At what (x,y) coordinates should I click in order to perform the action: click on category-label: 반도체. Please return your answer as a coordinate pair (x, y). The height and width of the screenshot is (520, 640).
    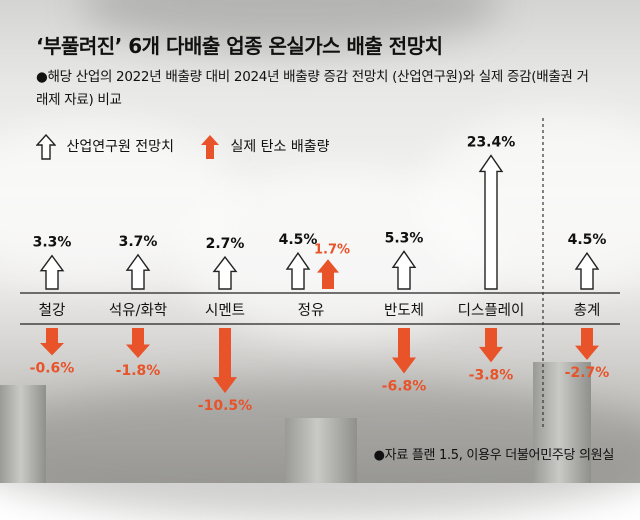
    Looking at the image, I should click on (404, 310).